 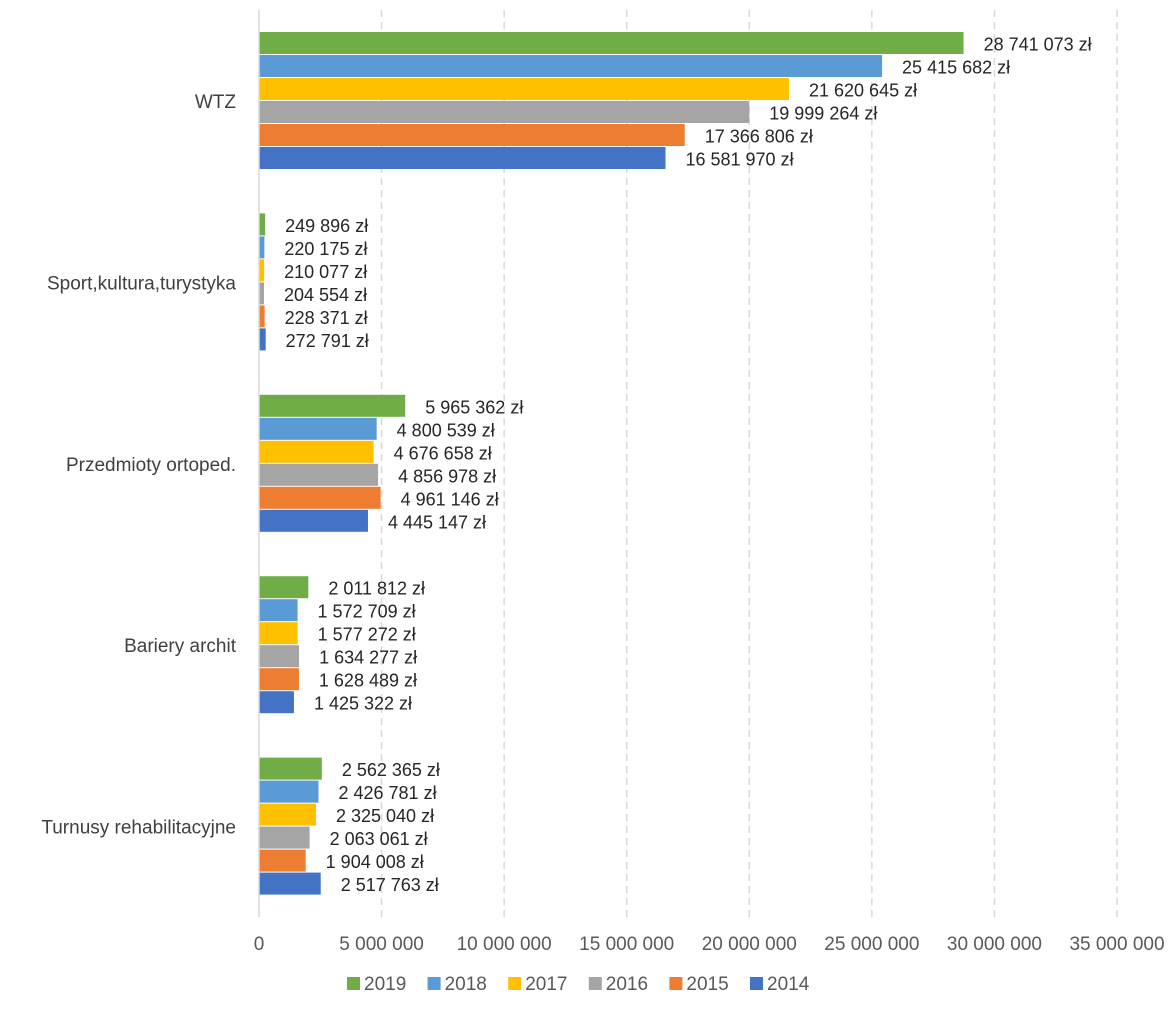 I want to click on data-label: 2 063 061 zł, so click(x=379, y=839).